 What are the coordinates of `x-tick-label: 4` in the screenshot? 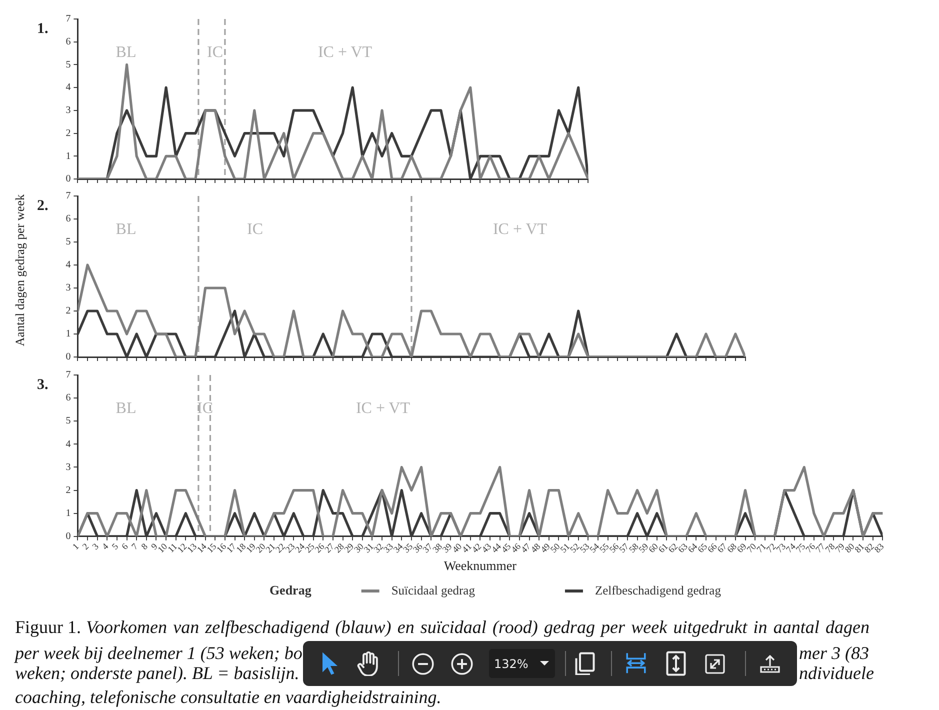 It's located at (105, 546).